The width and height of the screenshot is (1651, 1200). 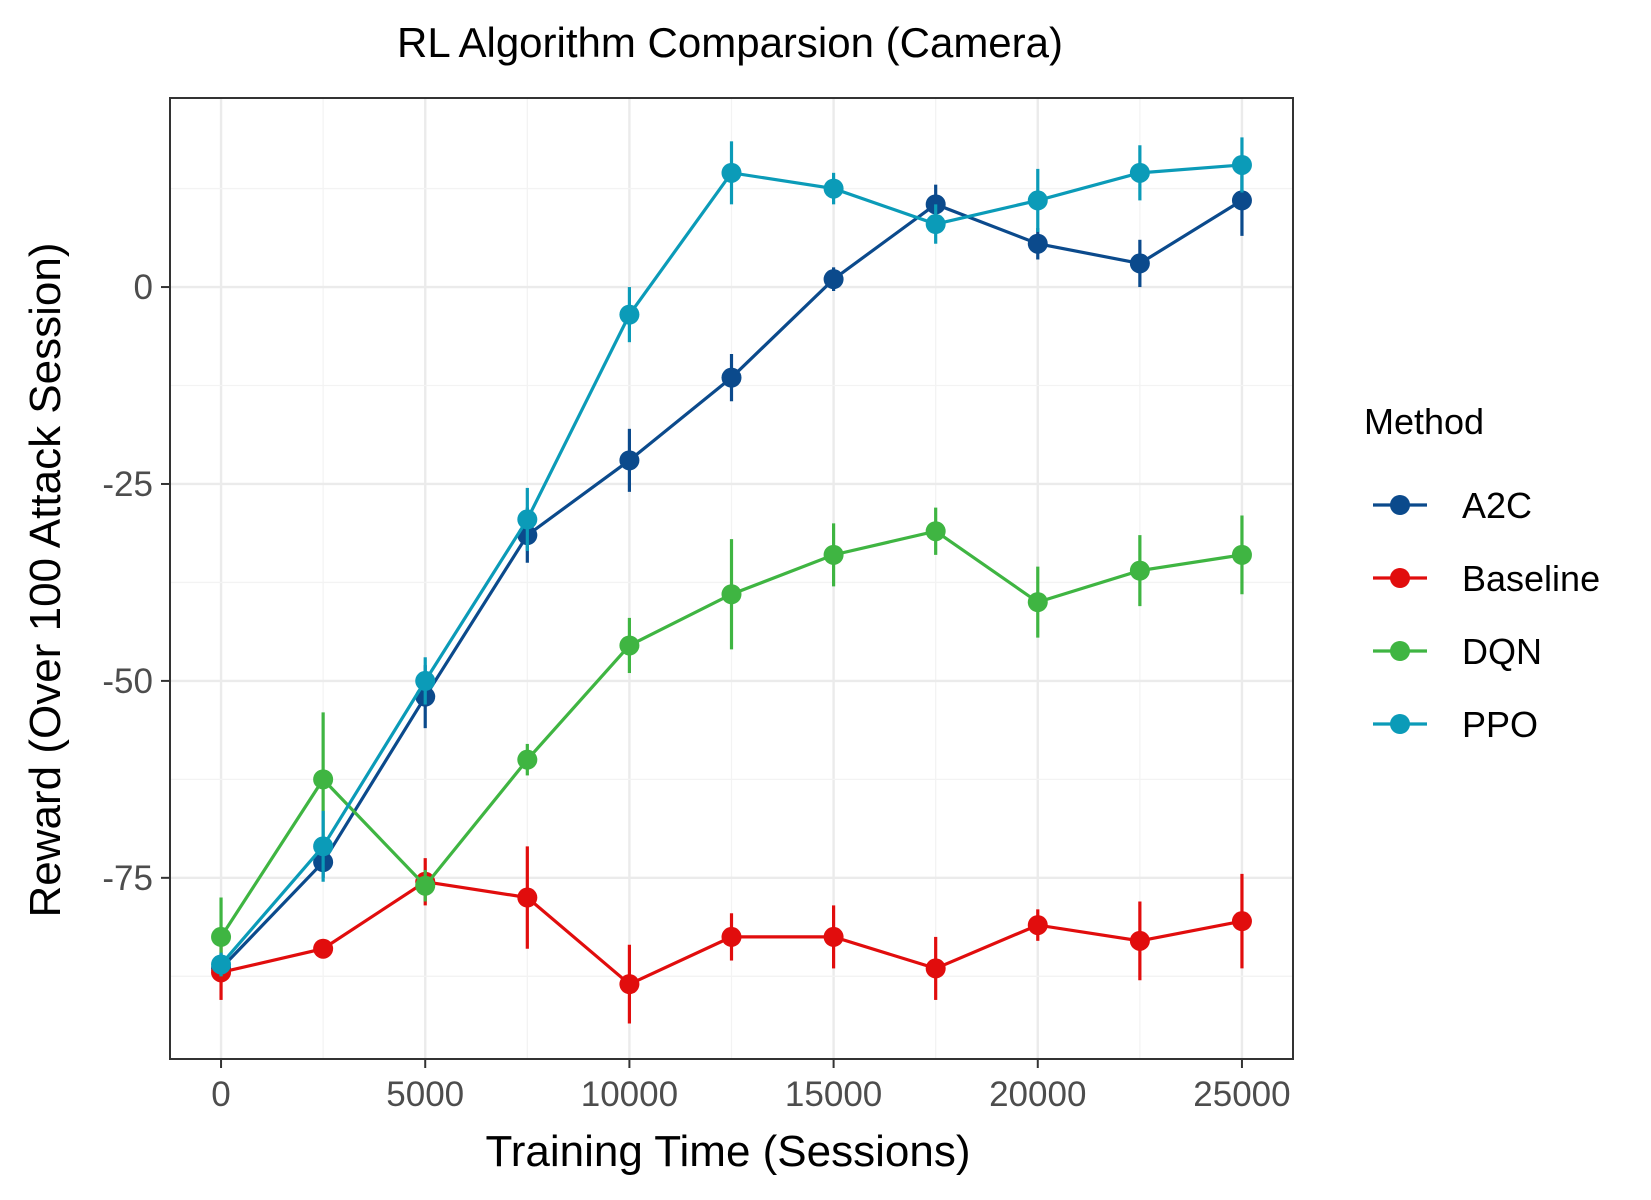 I want to click on y-axis-title: Reward (Over 100 Attack Session), so click(x=45, y=580).